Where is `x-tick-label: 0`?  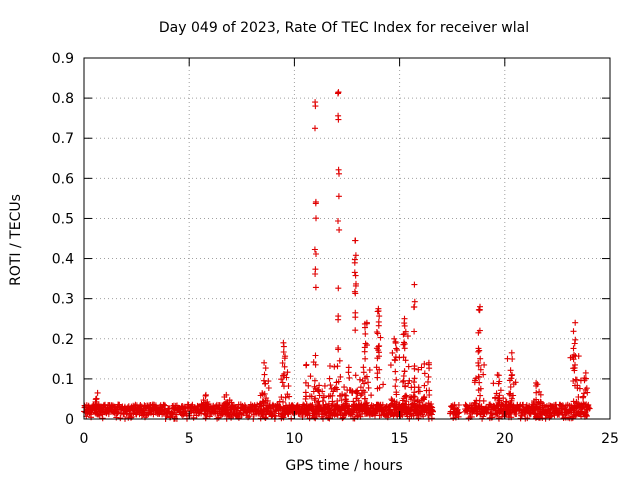 x-tick-label: 0 is located at coordinates (84, 439).